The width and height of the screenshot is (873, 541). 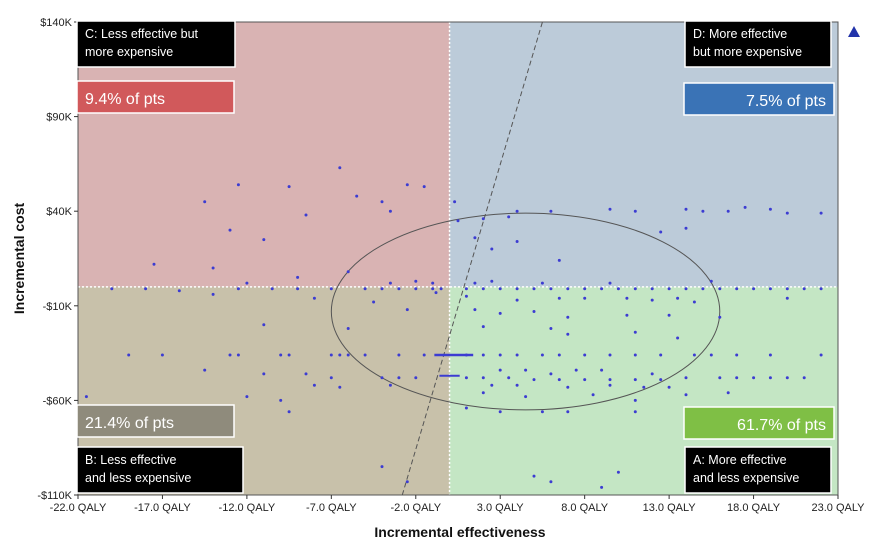 What do you see at coordinates (125, 99) in the screenshot?
I see `quadrant-c-percent-text: 9.4% of pts` at bounding box center [125, 99].